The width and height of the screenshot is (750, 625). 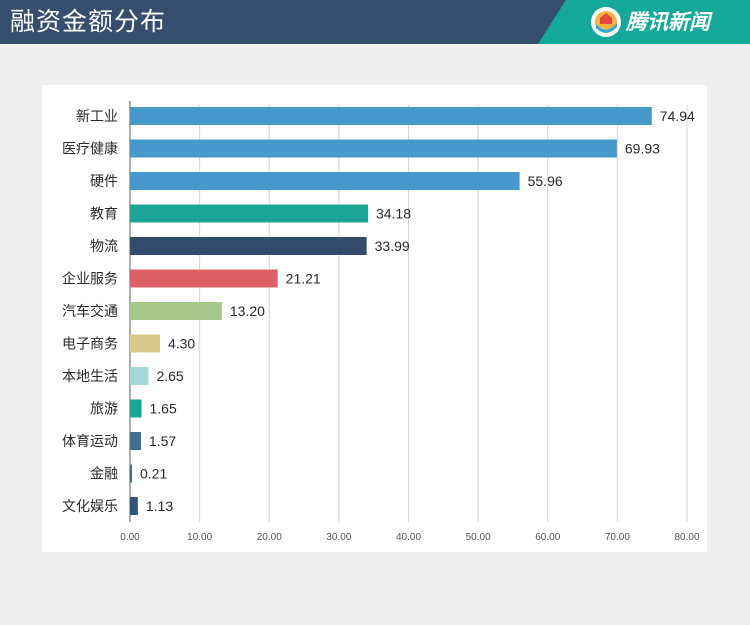 What do you see at coordinates (677, 116) in the screenshot?
I see `data-label: 74.94` at bounding box center [677, 116].